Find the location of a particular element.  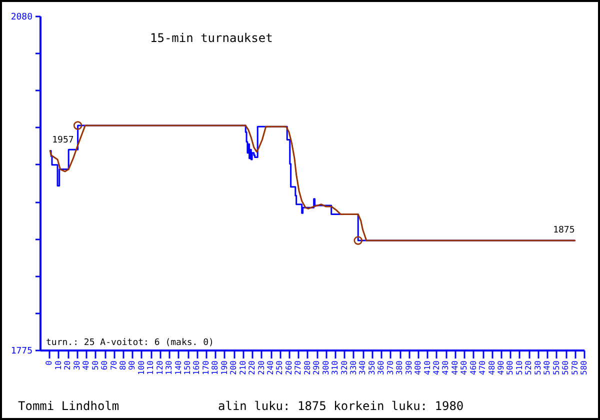

x-tick-label: 560 is located at coordinates (565, 367).